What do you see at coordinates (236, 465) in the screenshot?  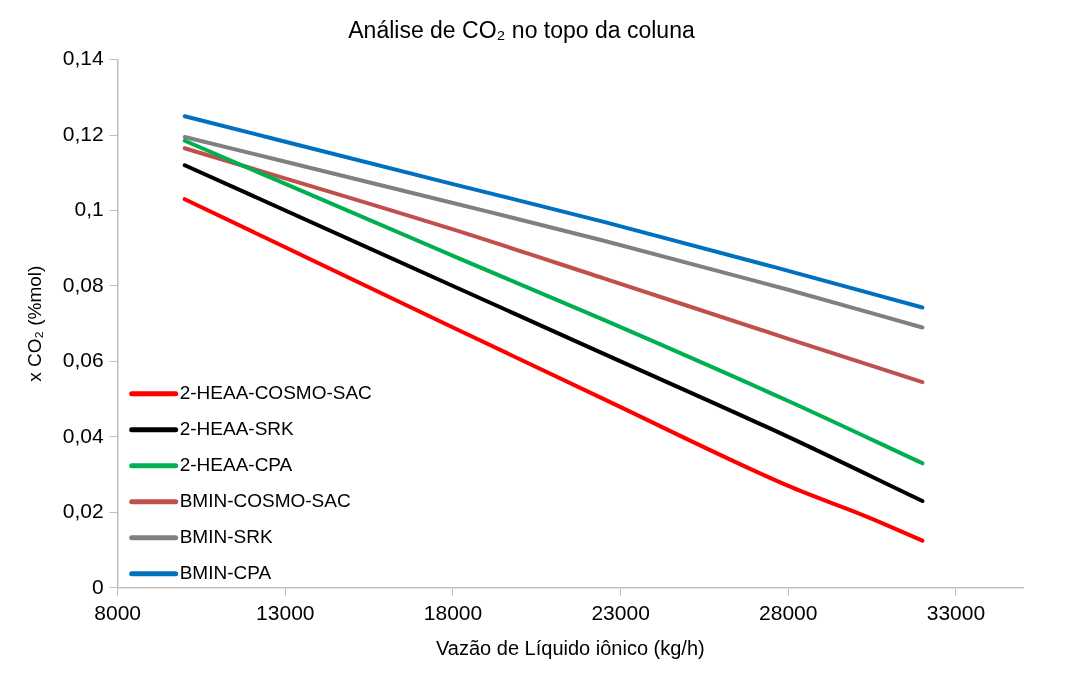 I see `legend-label: 2-HEAA-CPA` at bounding box center [236, 465].